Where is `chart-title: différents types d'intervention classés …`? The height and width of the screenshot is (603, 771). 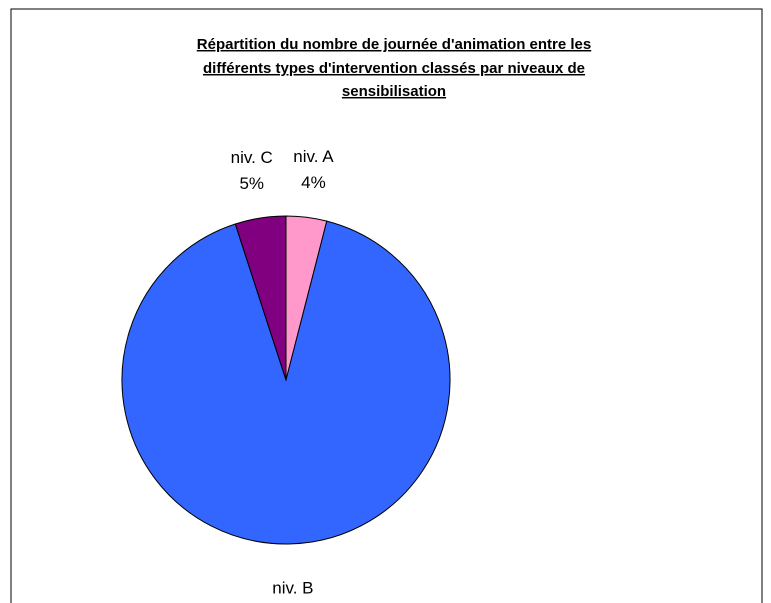
chart-title: différents types d'intervention classés … is located at coordinates (394, 68).